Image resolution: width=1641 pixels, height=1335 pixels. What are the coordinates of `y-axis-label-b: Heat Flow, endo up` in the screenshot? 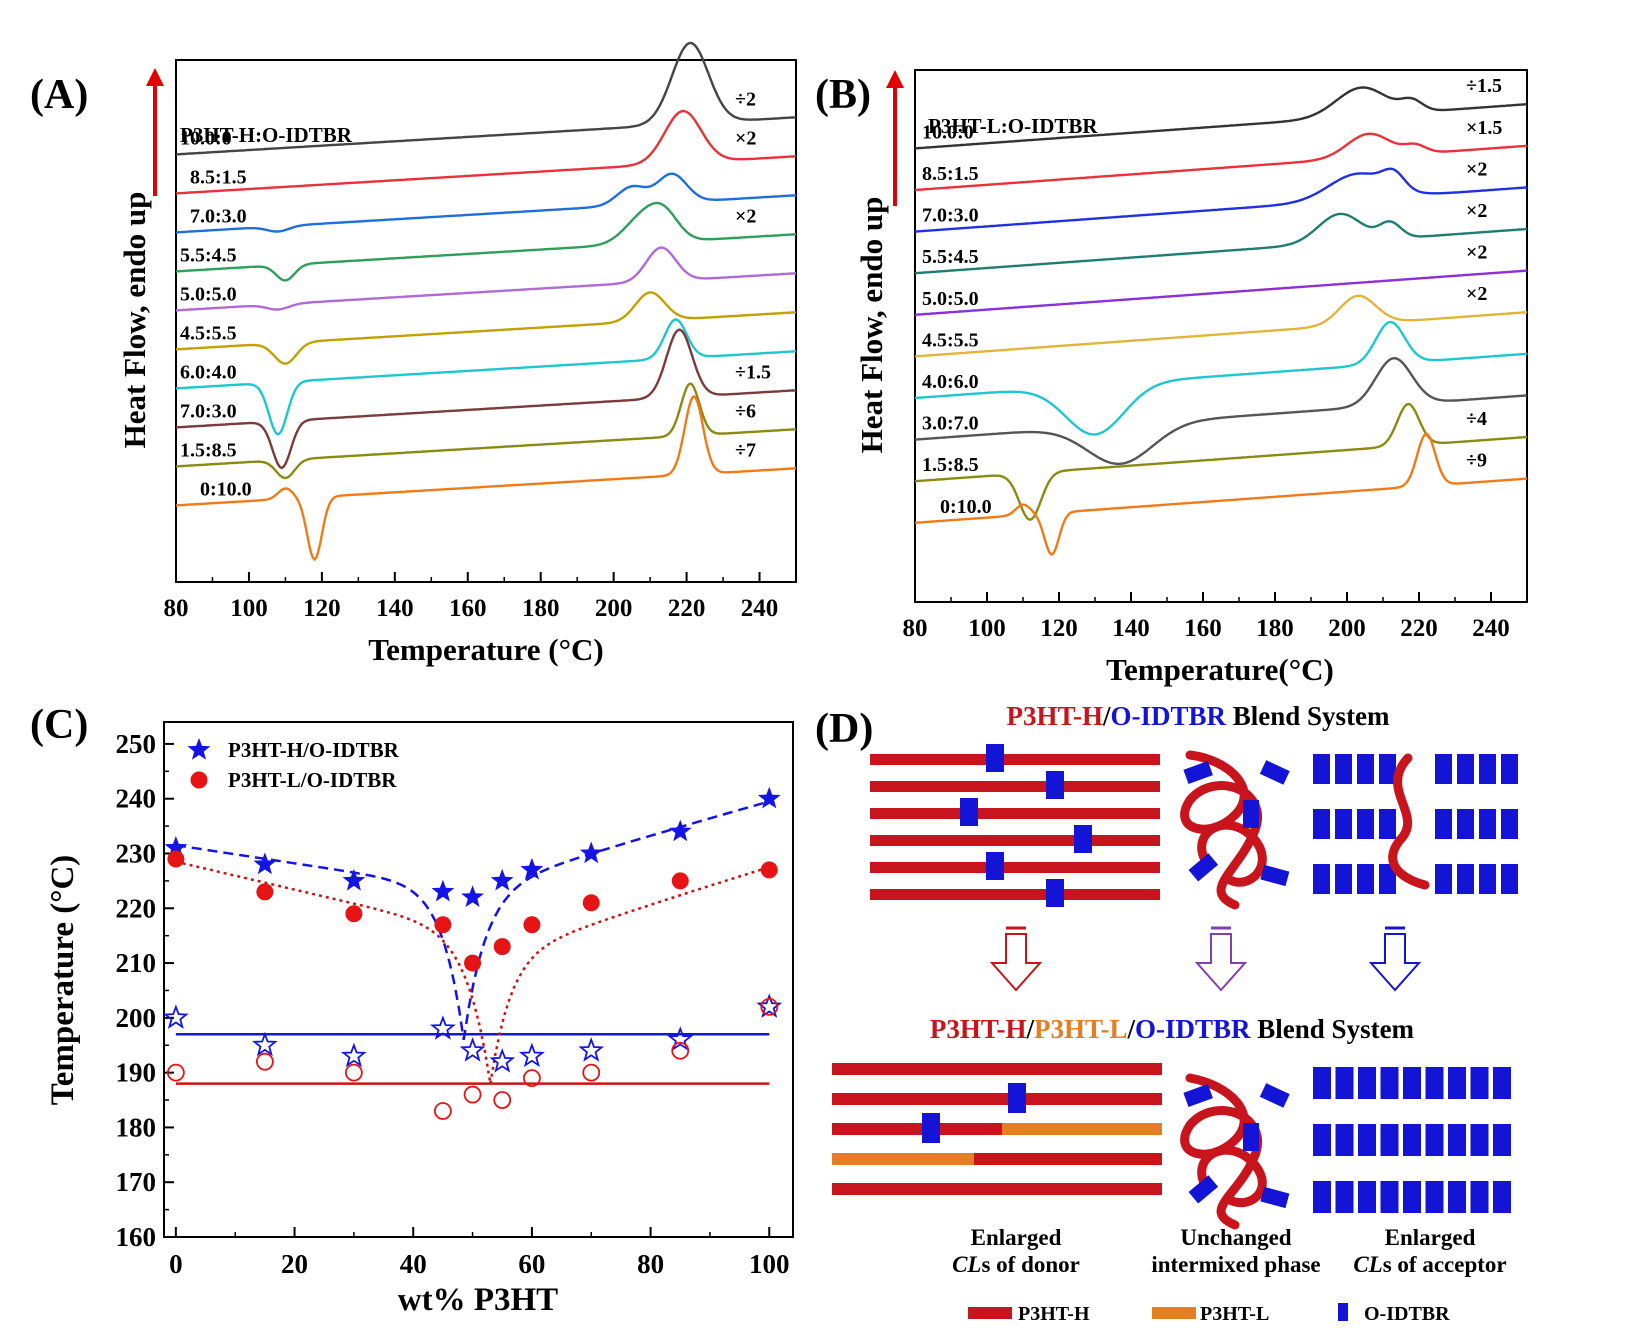 It's located at (871, 325).